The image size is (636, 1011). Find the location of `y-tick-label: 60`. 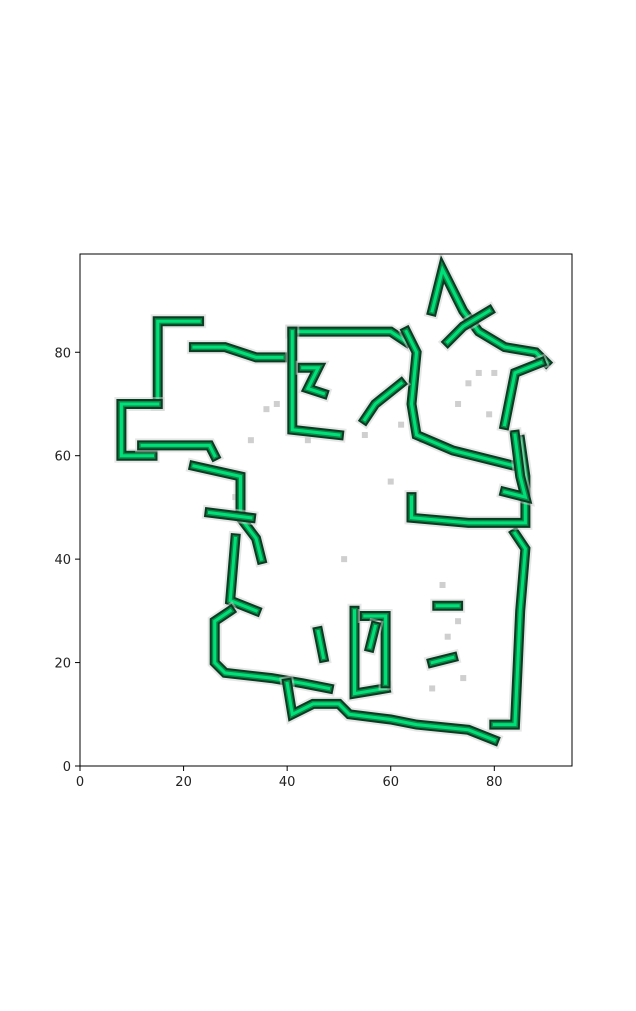

y-tick-label: 60 is located at coordinates (62, 457).